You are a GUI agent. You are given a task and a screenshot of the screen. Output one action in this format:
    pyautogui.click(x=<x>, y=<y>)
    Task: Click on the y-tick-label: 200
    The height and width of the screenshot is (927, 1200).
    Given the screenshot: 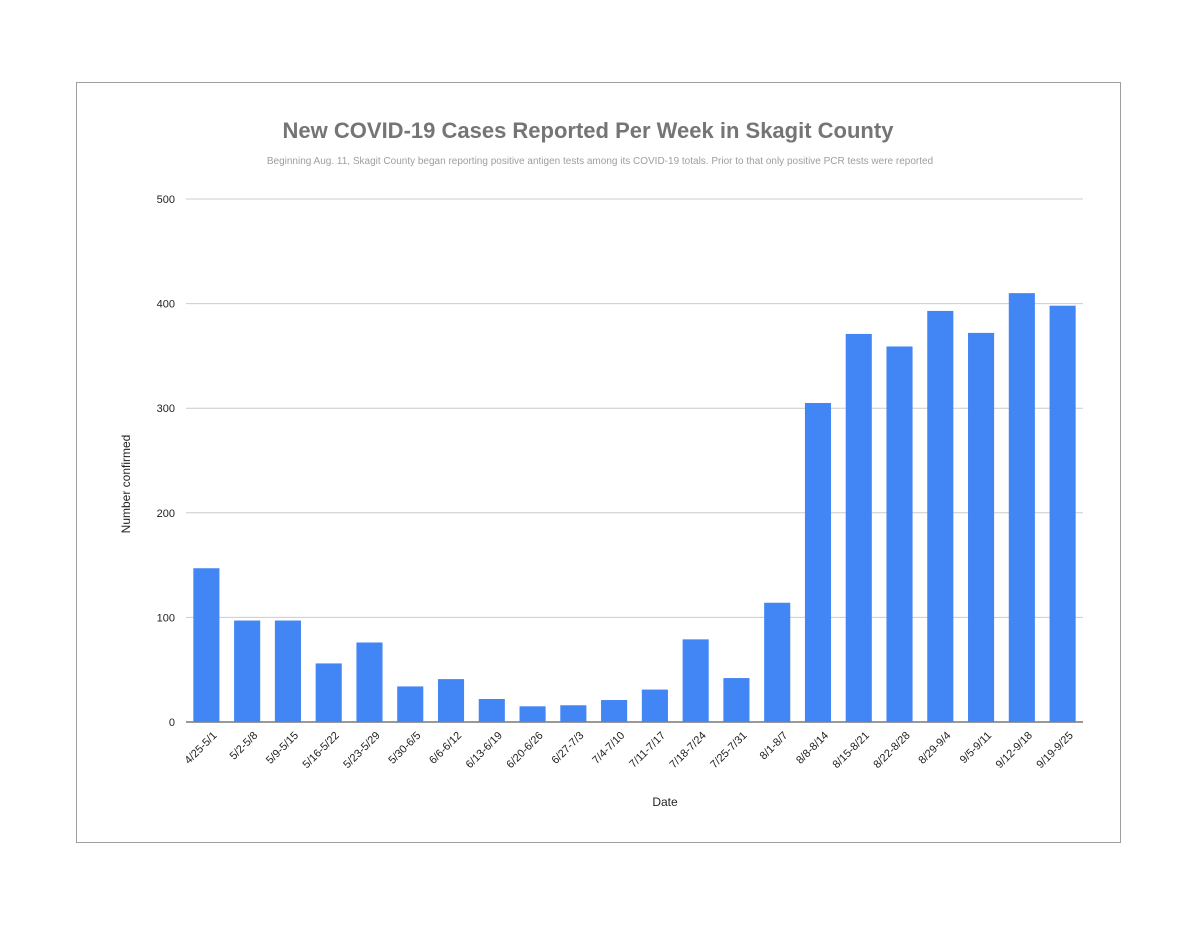 What is the action you would take?
    pyautogui.click(x=166, y=514)
    